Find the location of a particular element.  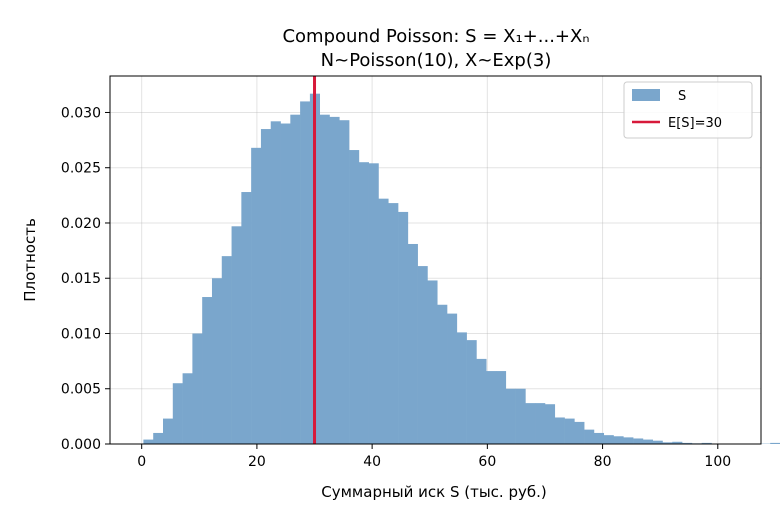

x-axis-label: Суммарный иск S (тыс. руб.) is located at coordinates (433, 492).